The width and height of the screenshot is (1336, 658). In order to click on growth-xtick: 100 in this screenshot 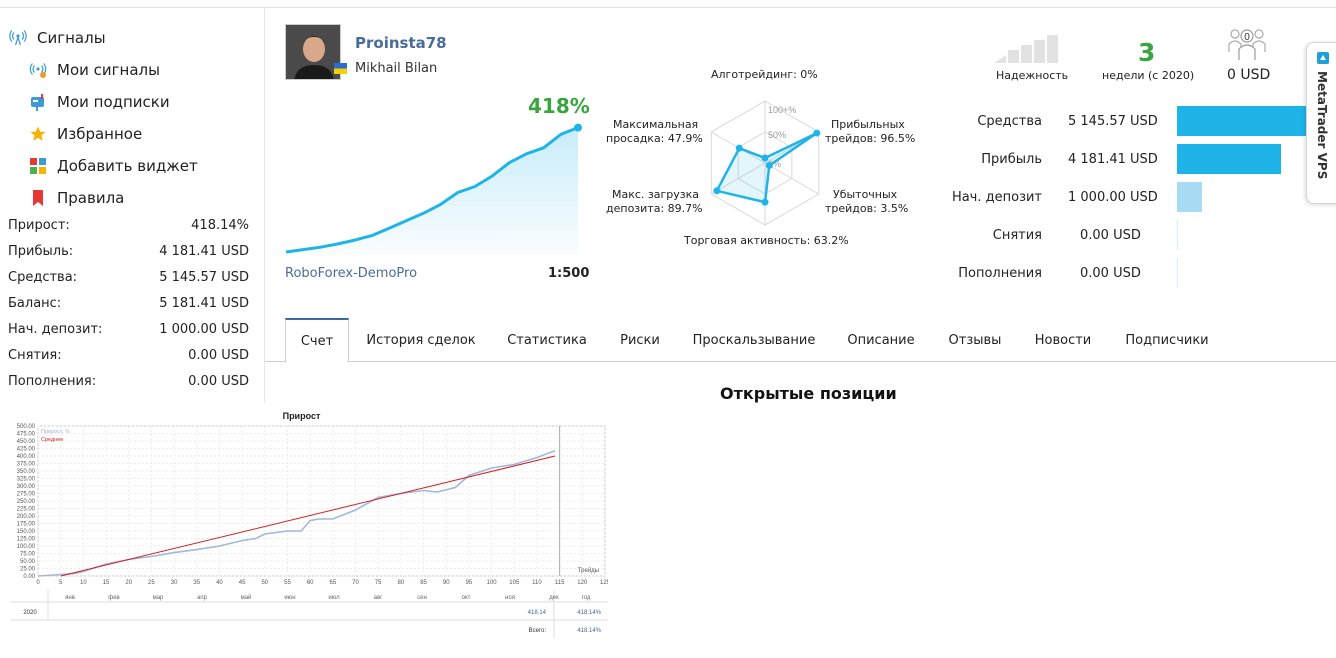, I will do `click(492, 583)`.